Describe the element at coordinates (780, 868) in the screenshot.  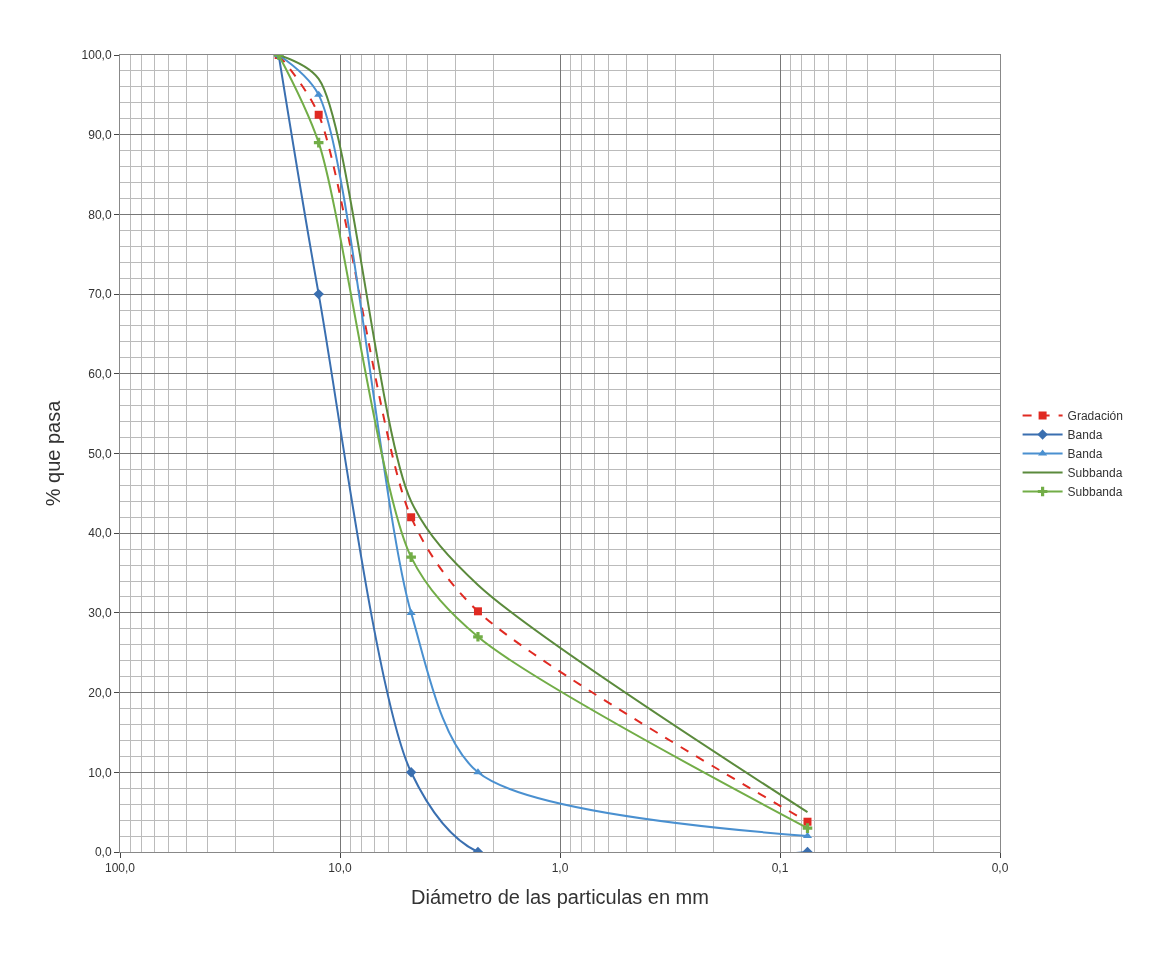
I see `x-tick-label: 0,1` at that location.